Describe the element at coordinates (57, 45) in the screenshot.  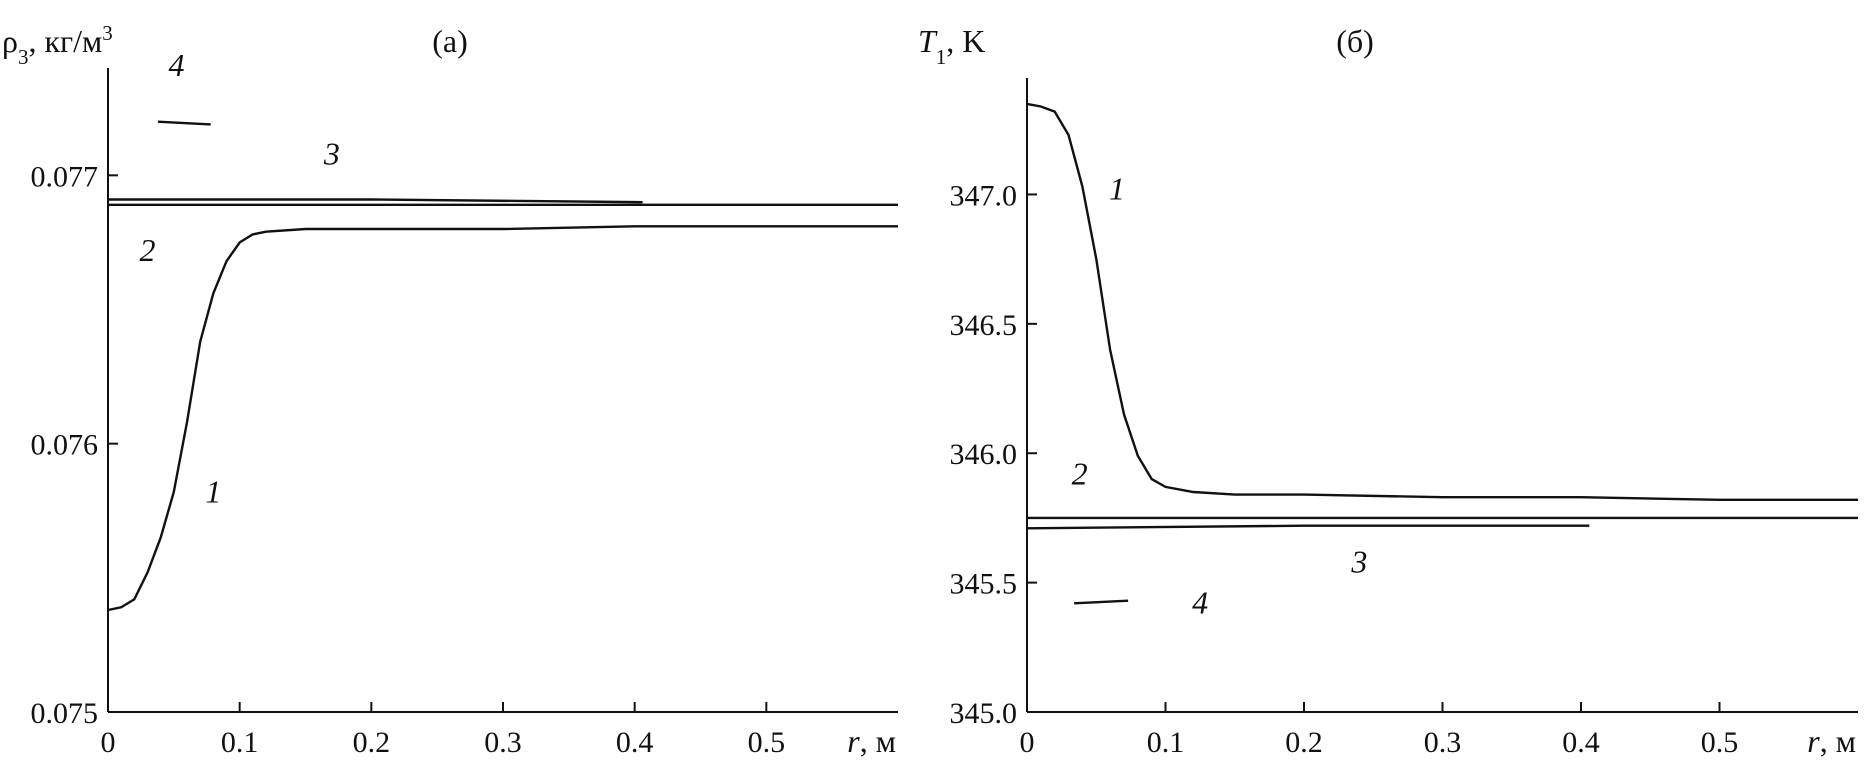
I see `y-axis-title: ρ3, кг/м3` at that location.